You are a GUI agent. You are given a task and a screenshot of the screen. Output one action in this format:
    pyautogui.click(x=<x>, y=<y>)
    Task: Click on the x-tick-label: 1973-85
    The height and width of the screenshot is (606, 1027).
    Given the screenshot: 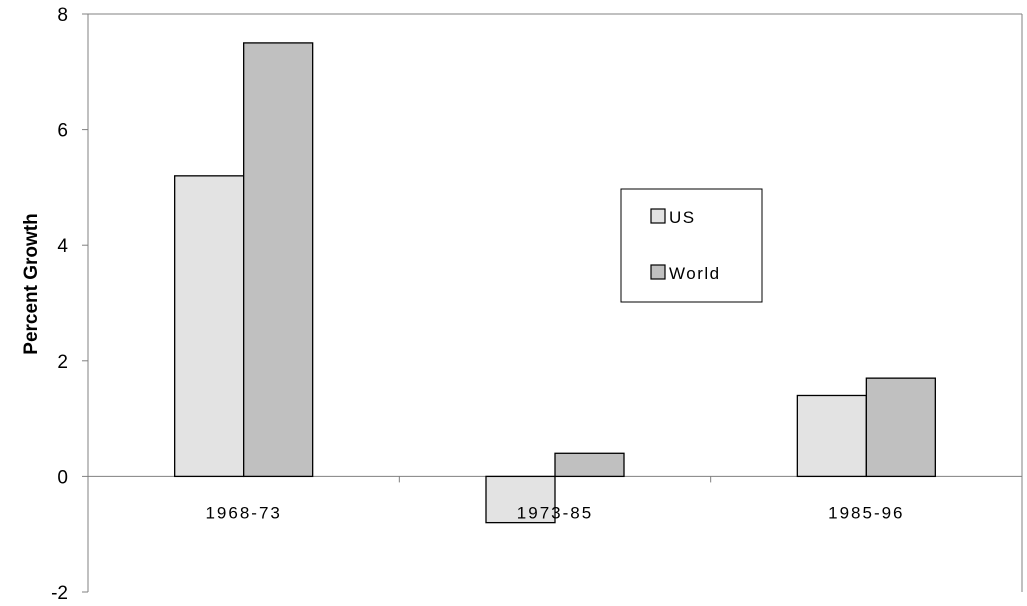 What is the action you would take?
    pyautogui.click(x=555, y=512)
    